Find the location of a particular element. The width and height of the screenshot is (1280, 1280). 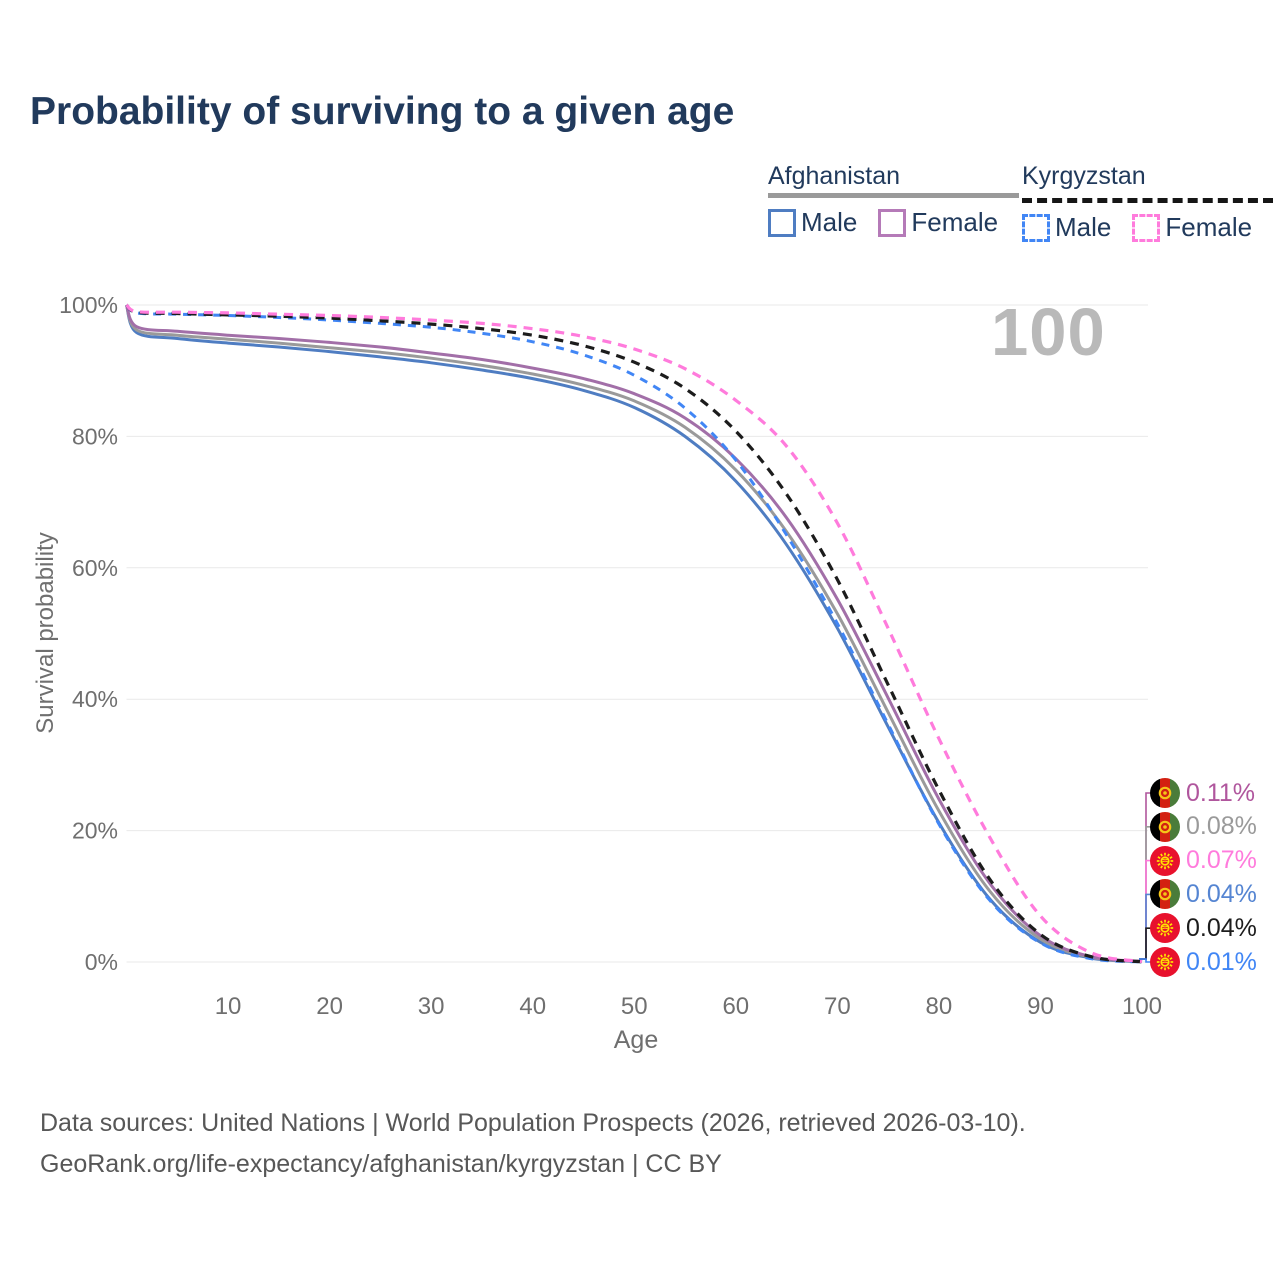

x-tick-label: 30 is located at coordinates (431, 1006).